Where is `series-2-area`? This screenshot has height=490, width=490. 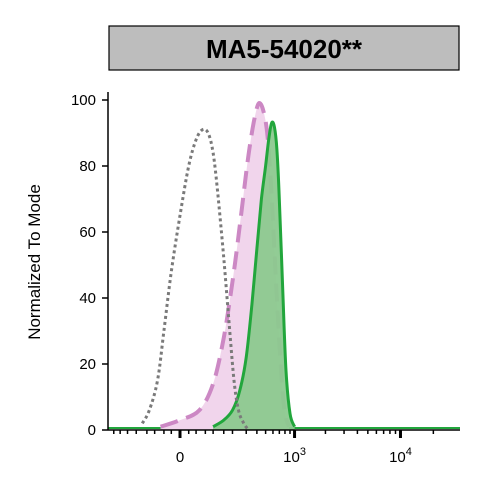
series-2-area is located at coordinates (254, 276).